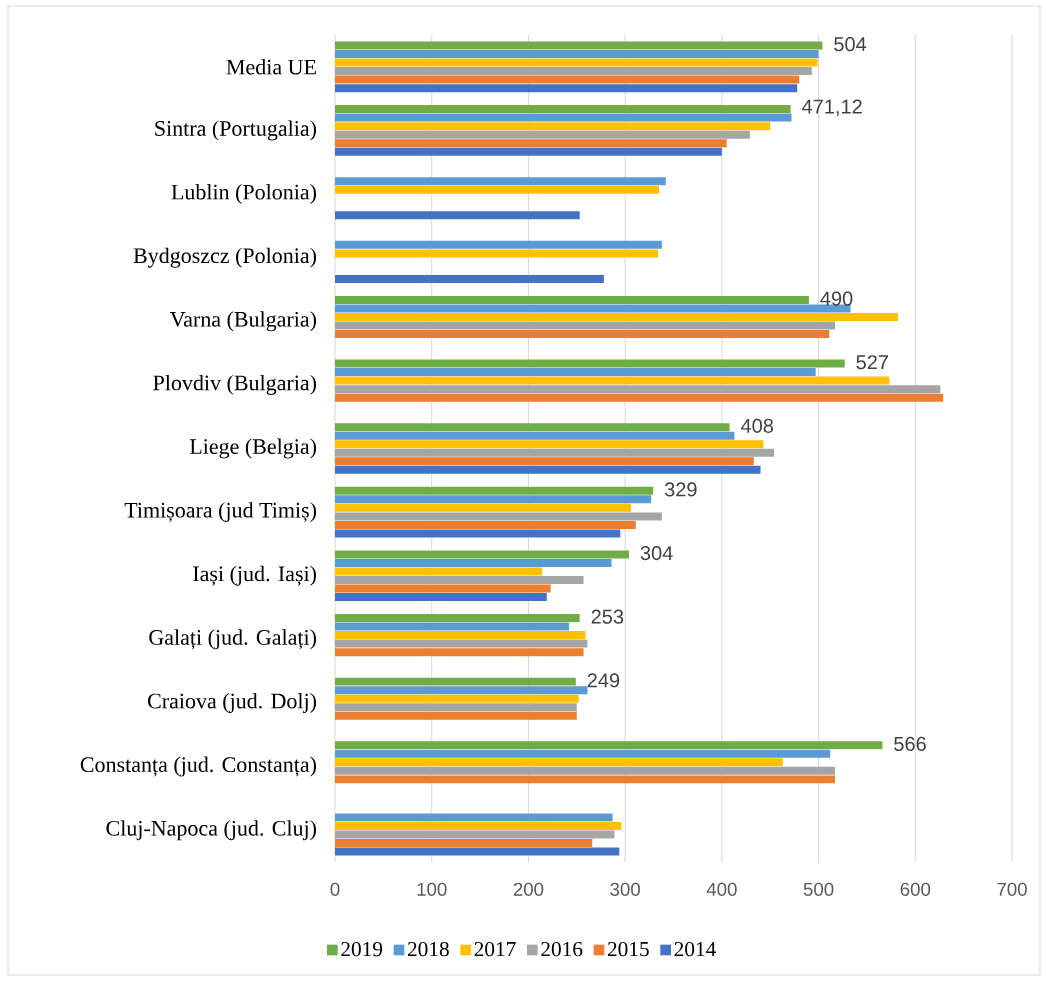 This screenshot has width=1046, height=981. I want to click on x-tick-label: 700, so click(1012, 889).